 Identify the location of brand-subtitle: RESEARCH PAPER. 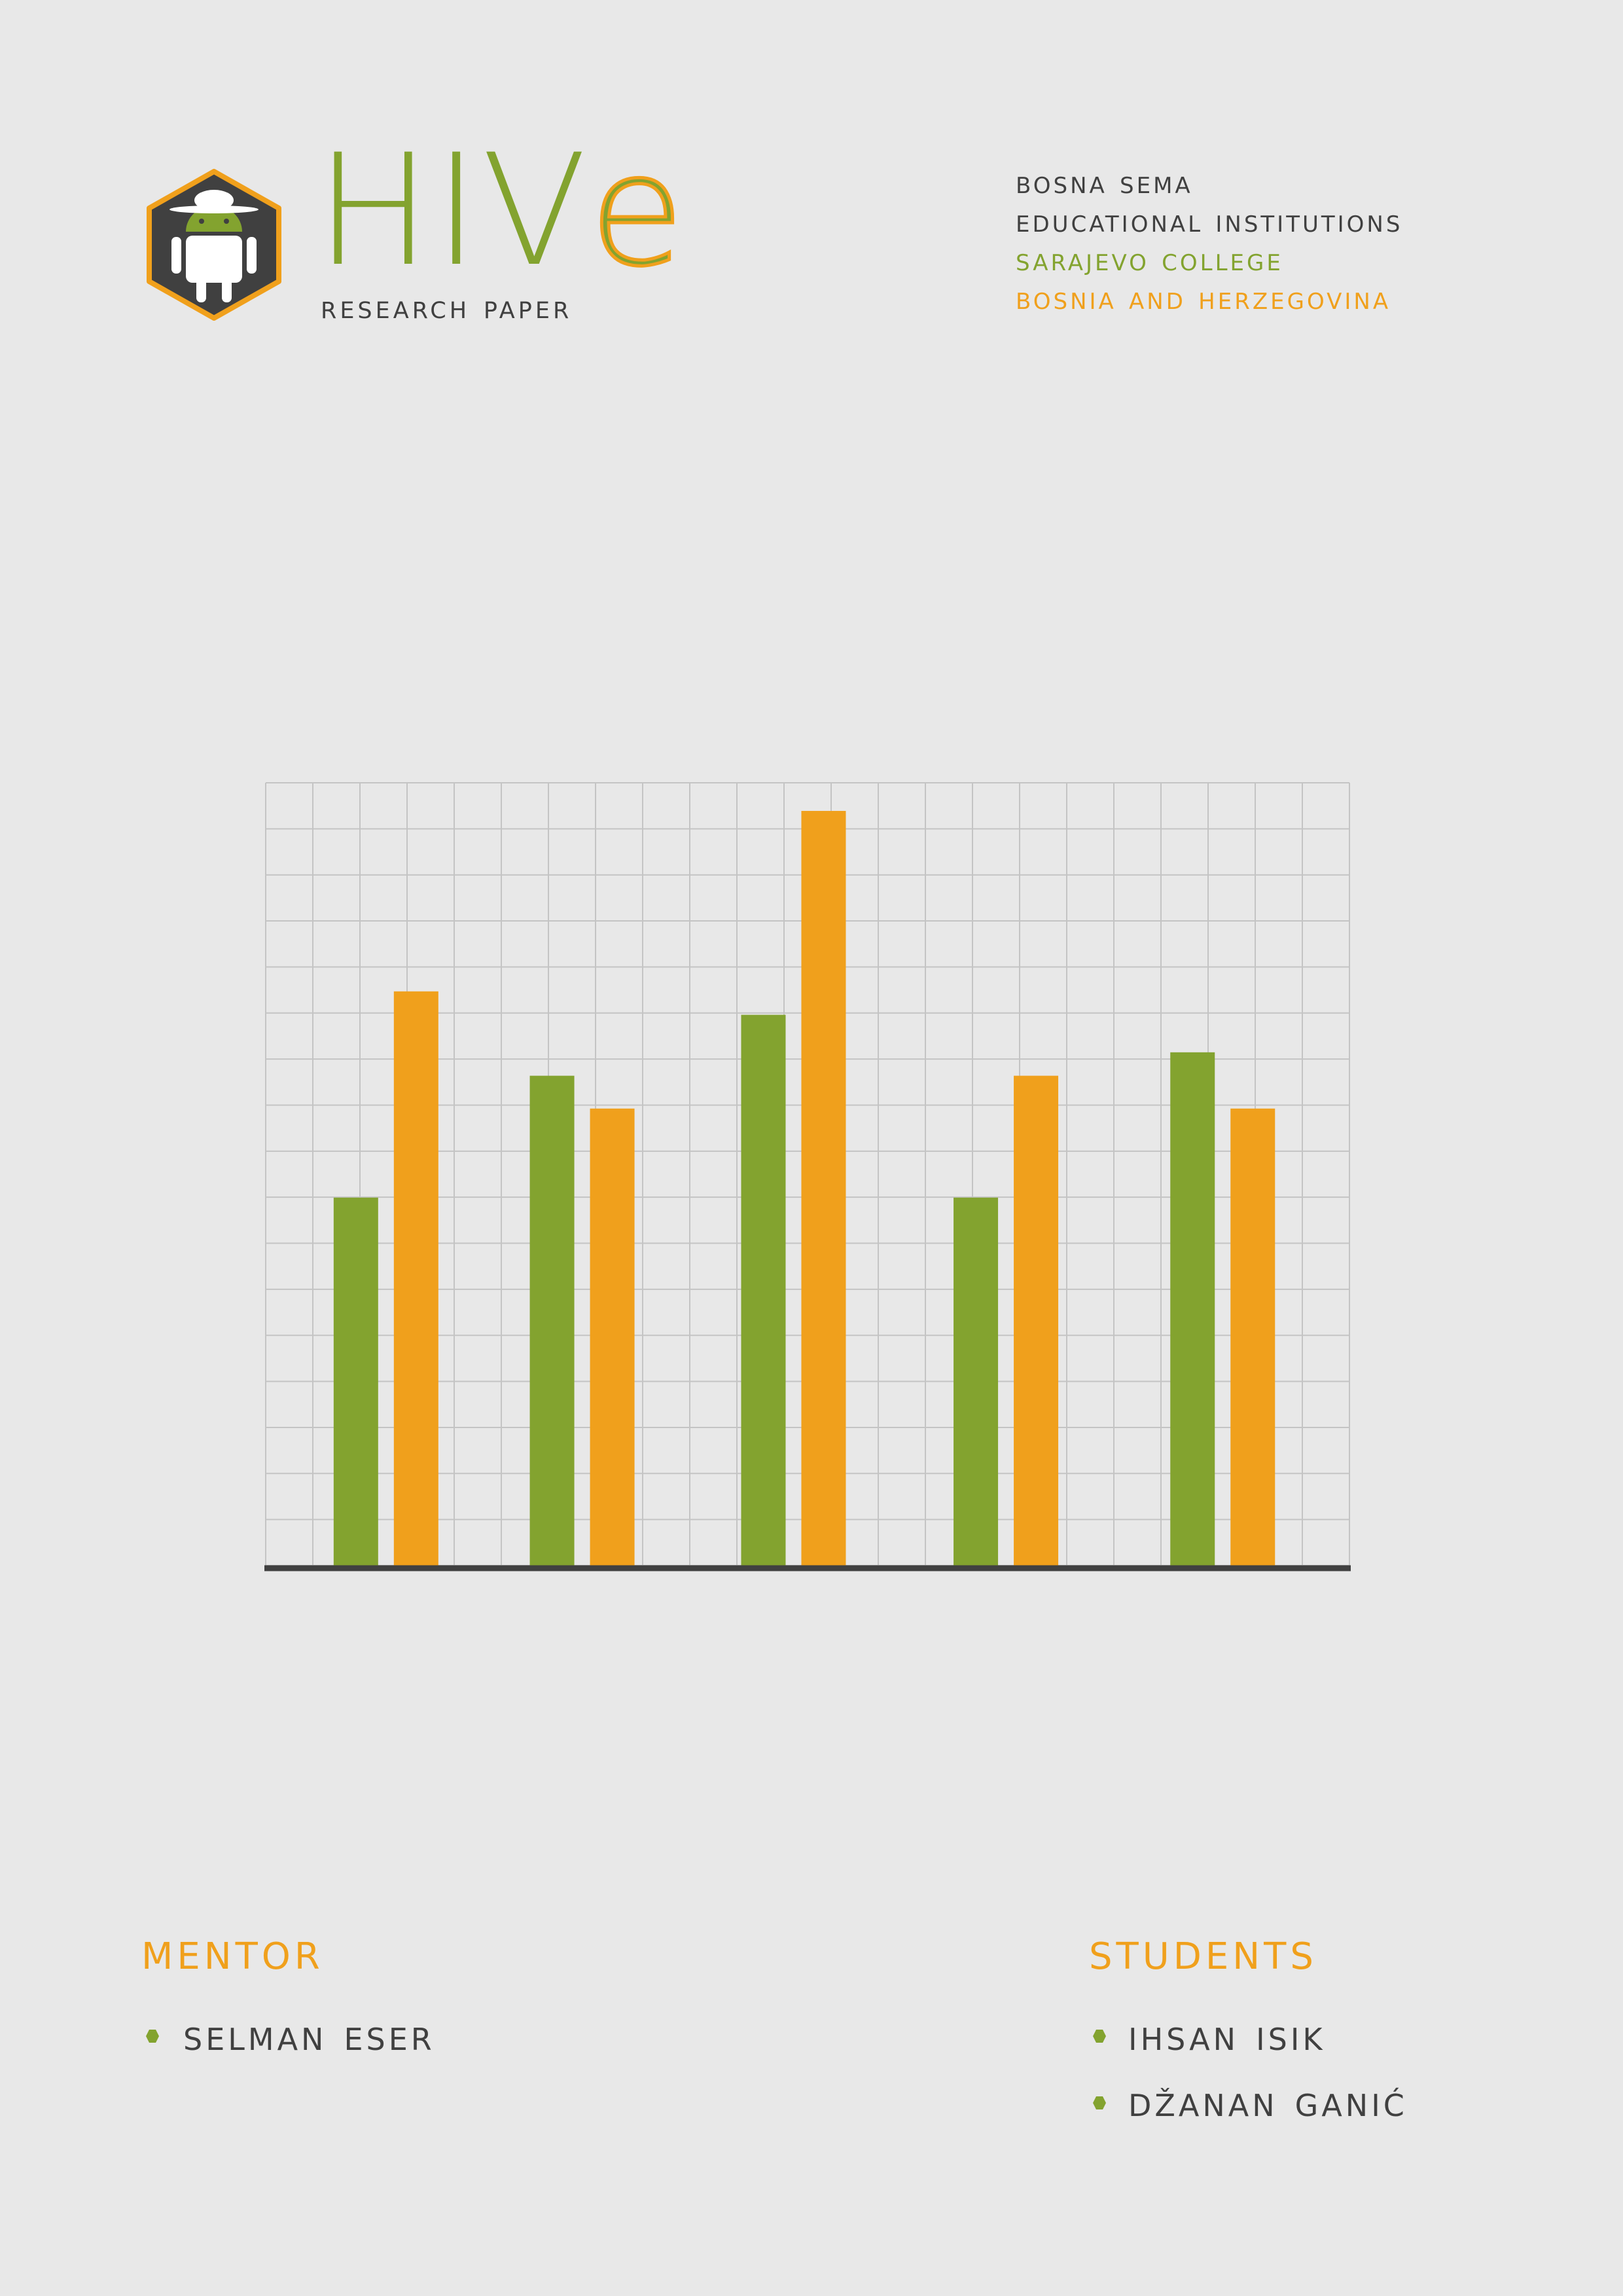
(447, 307).